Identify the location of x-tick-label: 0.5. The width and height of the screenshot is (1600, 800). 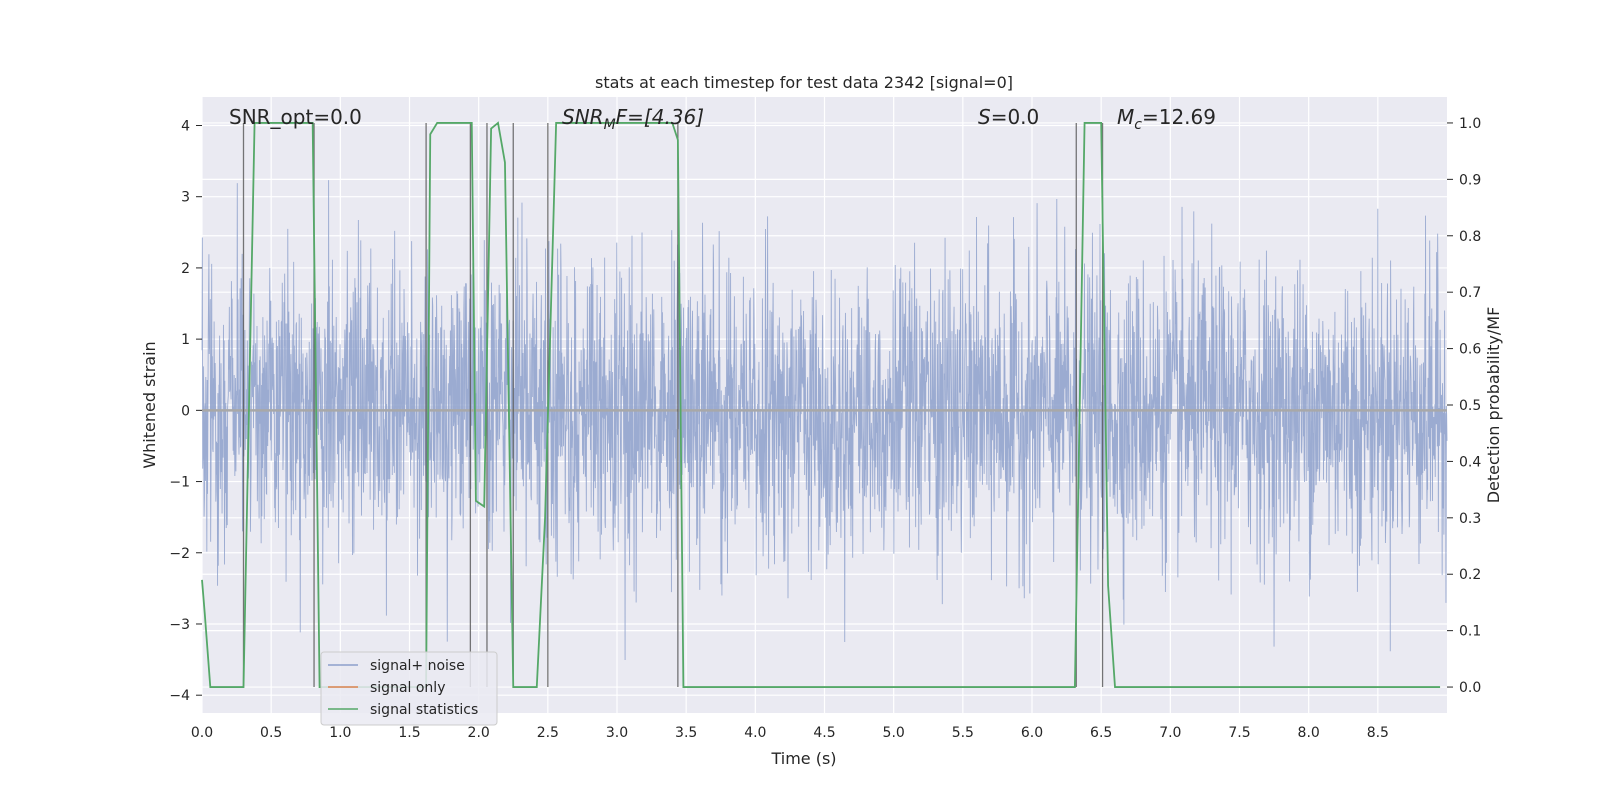
(271, 733).